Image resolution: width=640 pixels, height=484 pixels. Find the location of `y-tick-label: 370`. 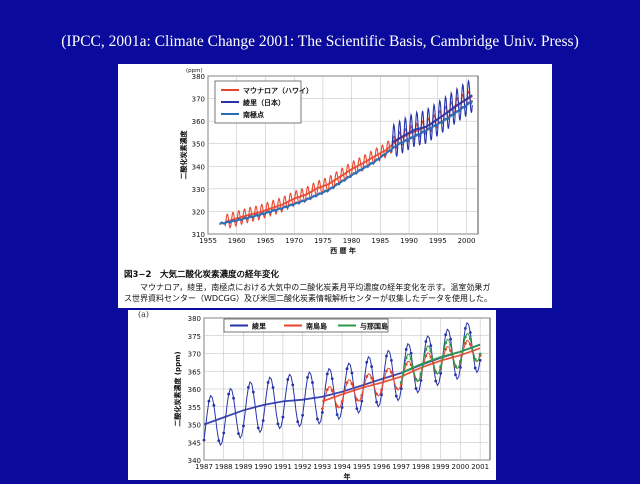

y-tick-label: 370 is located at coordinates (194, 355).